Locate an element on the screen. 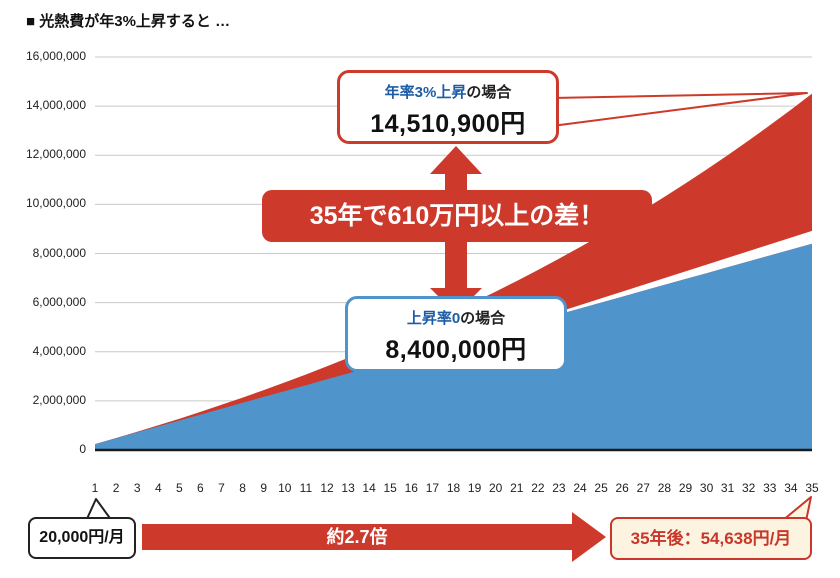 The image size is (840, 578). callout-flat-label: 上昇率0の場合 is located at coordinates (456, 317).